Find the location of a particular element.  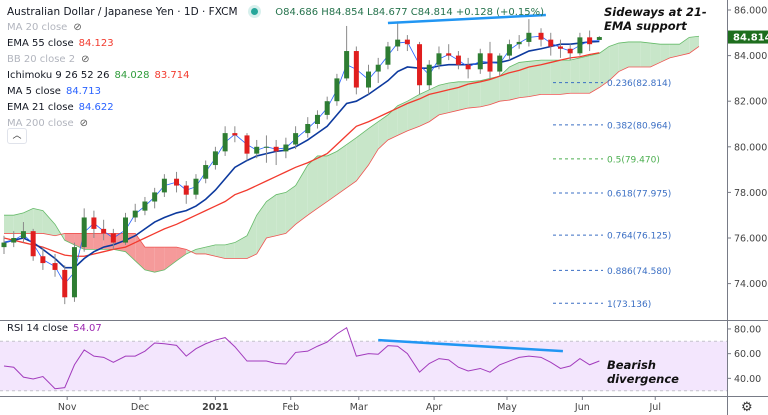

annotation-sideways-line2: EMA support is located at coordinates (645, 26).